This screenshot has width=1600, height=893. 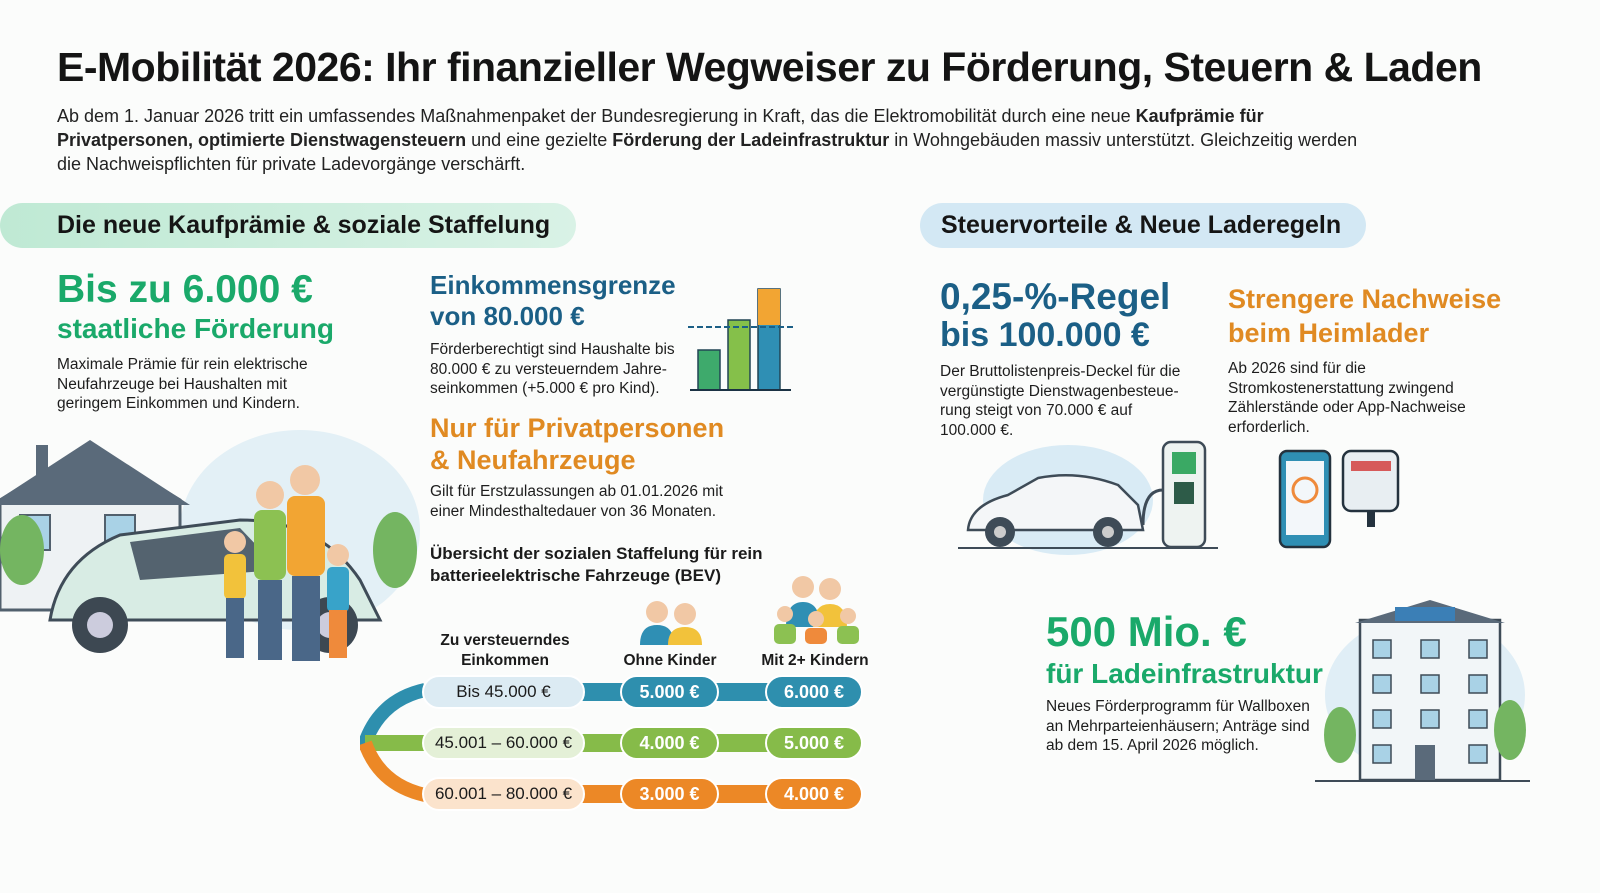 What do you see at coordinates (1088, 497) in the screenshot?
I see `car-charging-station-illustration` at bounding box center [1088, 497].